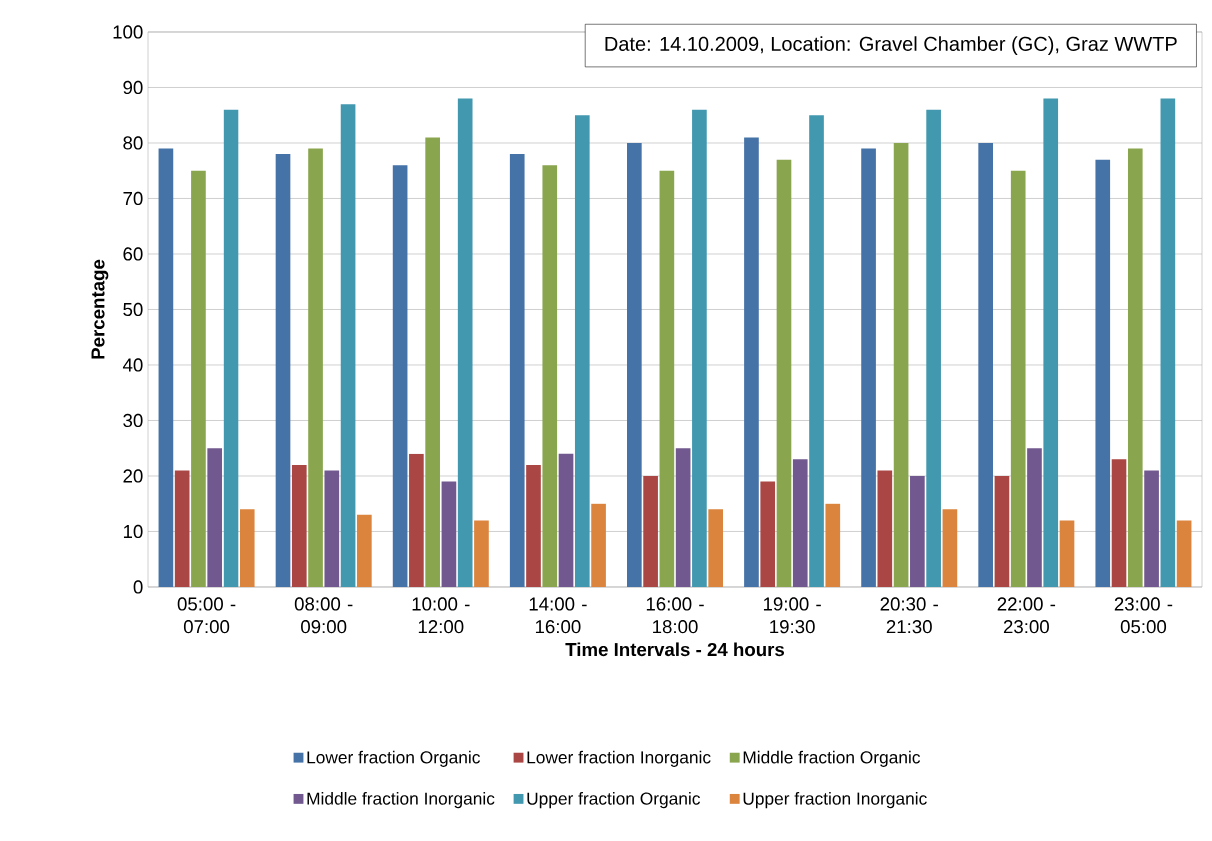 The image size is (1212, 841). I want to click on y-tick-label: 60, so click(133, 254).